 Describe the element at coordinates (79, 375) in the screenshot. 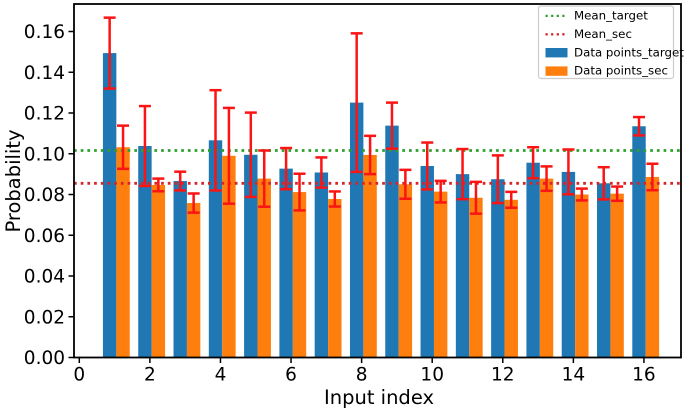

I see `x-tick-label: 0` at that location.